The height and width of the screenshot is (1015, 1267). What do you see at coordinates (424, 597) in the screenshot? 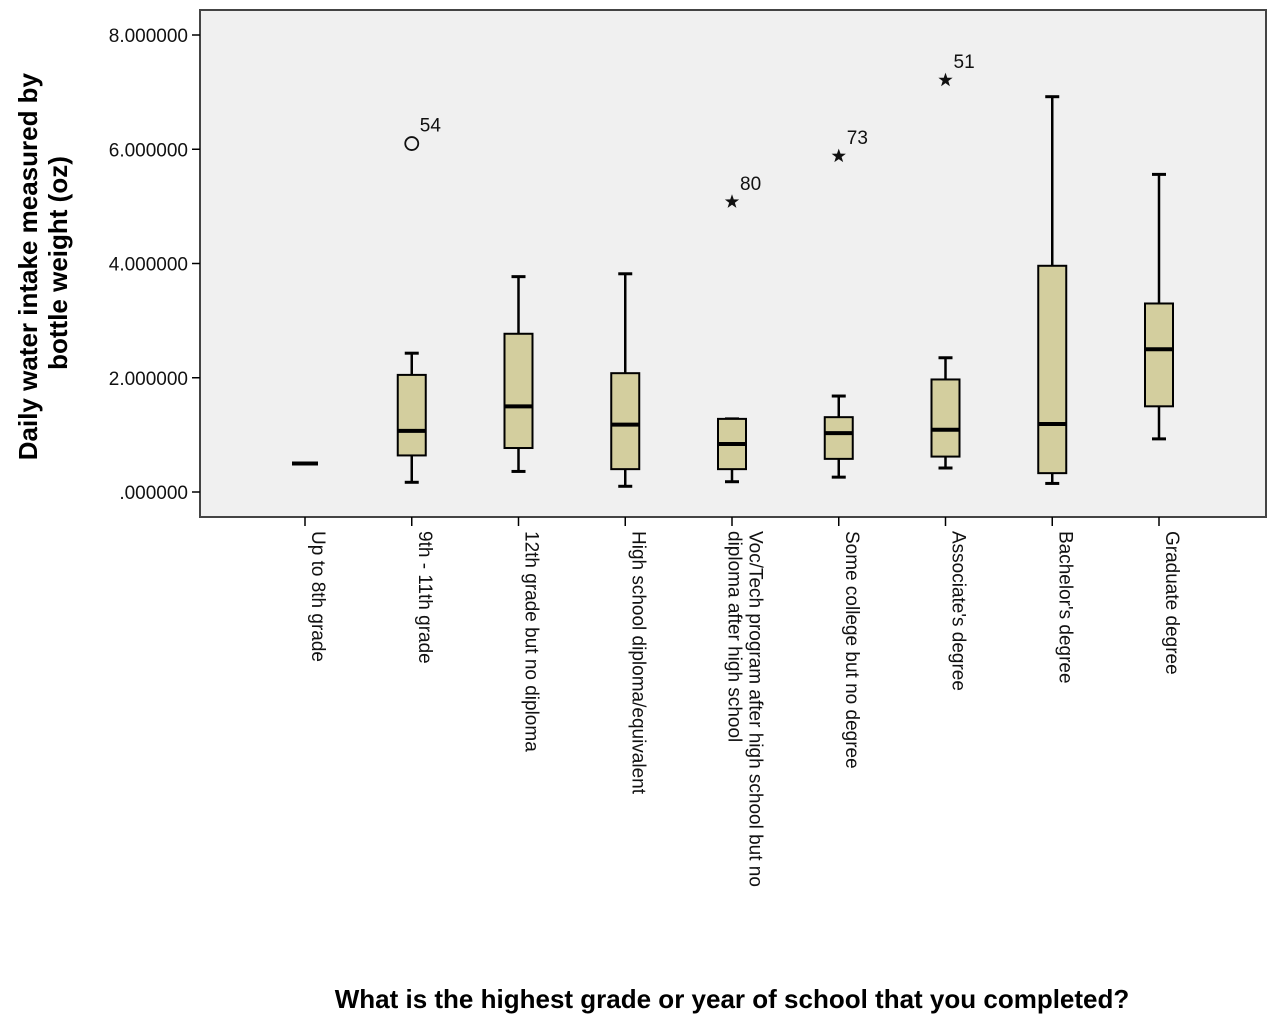
I see `x-category-label: 9th - 11th grade` at bounding box center [424, 597].